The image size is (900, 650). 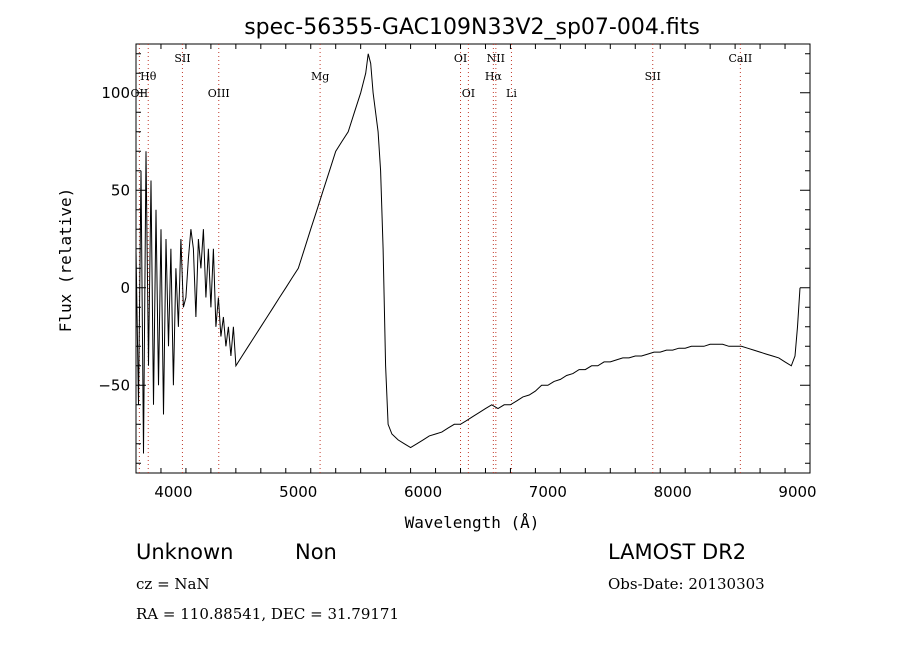 What do you see at coordinates (173, 492) in the screenshot?
I see `x-tick-label: 4000` at bounding box center [173, 492].